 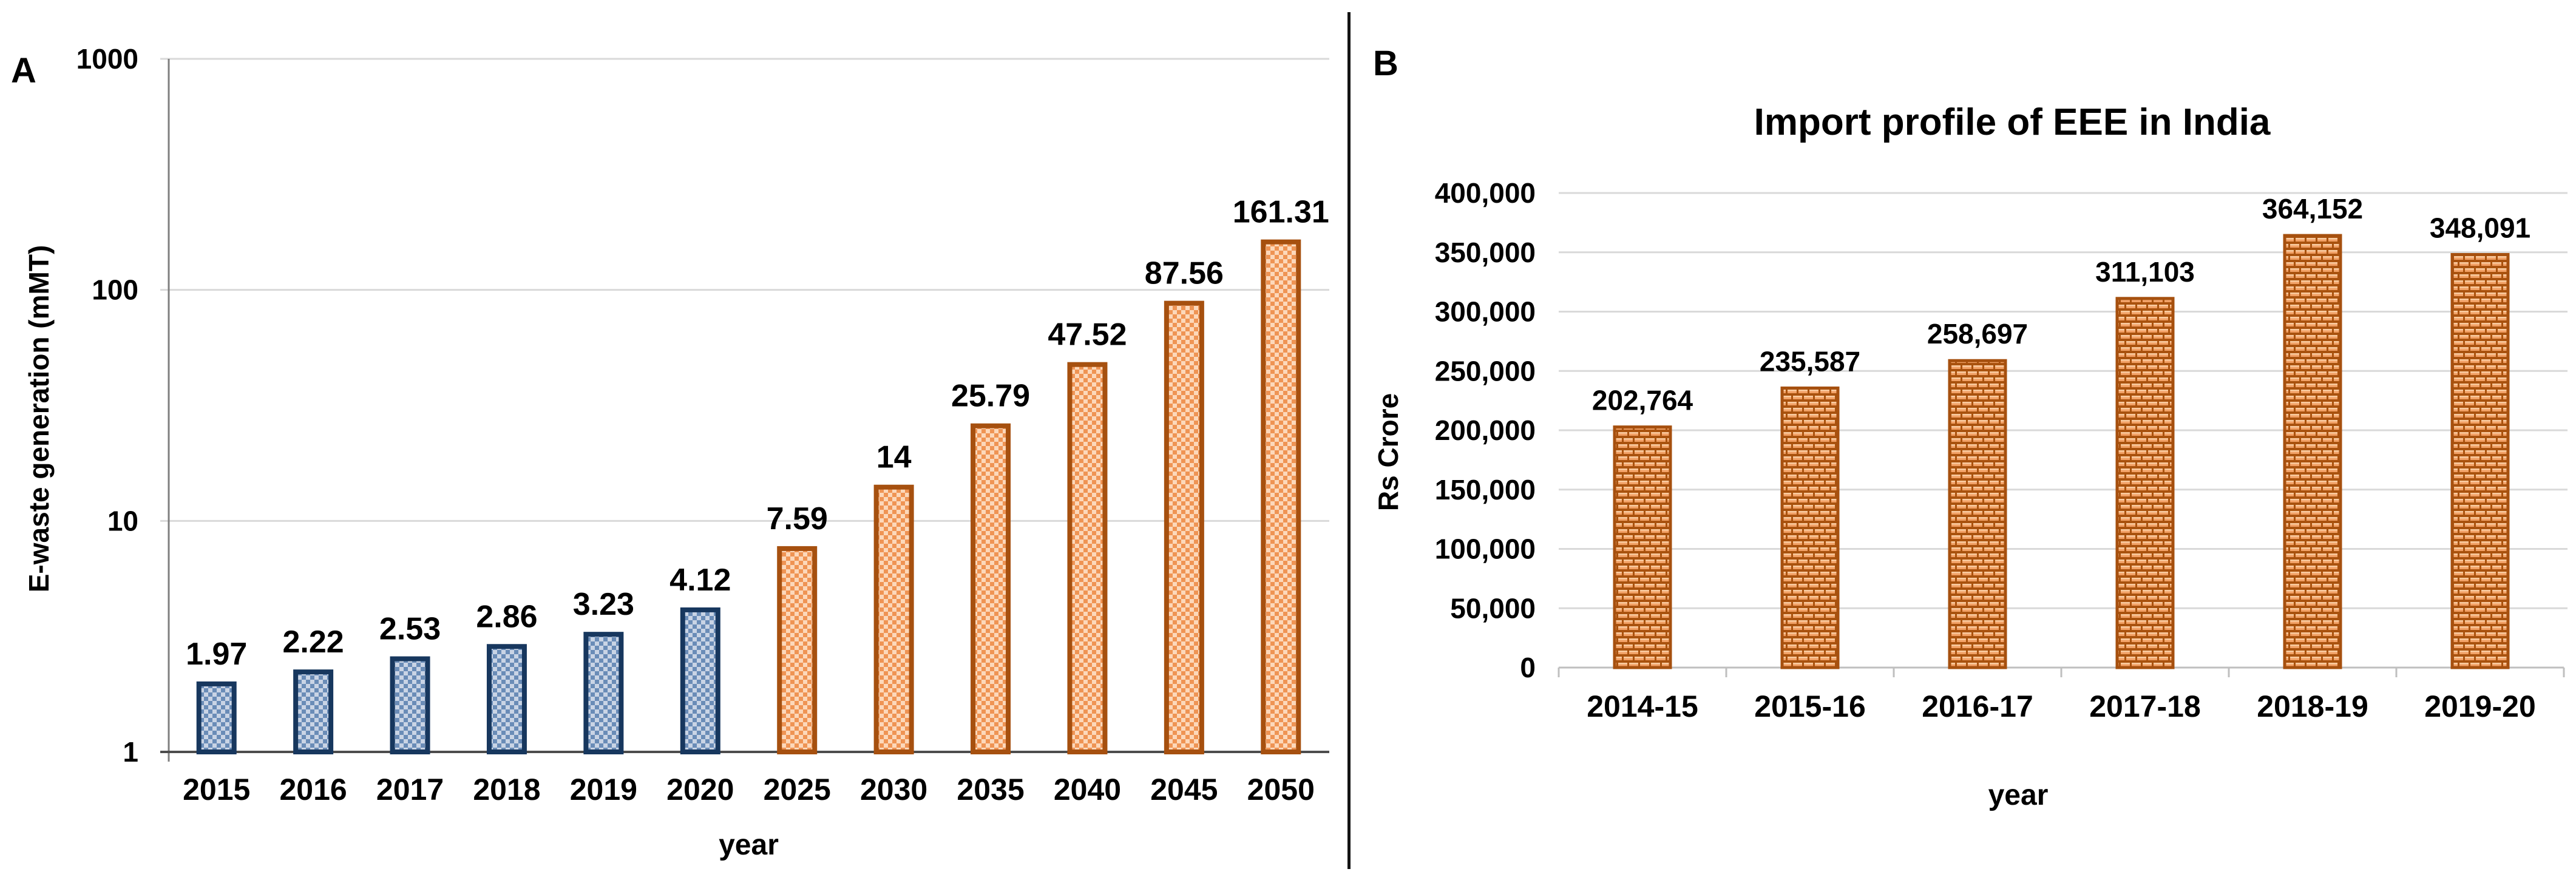 I want to click on bar-value-label: 311,103, so click(x=2145, y=272).